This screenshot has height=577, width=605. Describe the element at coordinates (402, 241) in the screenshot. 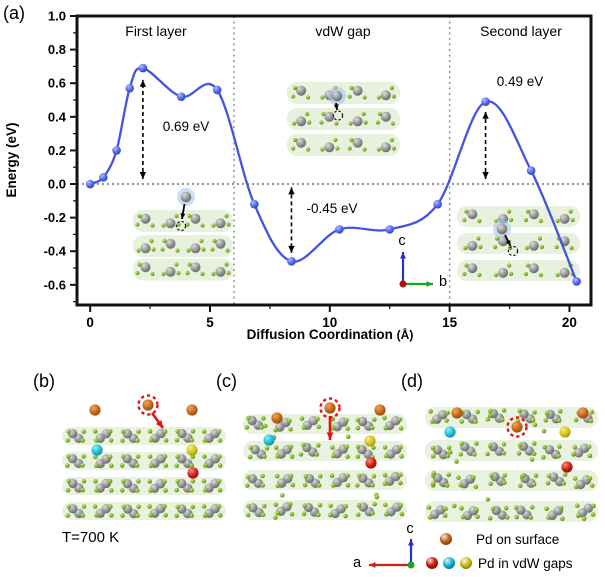

I see `axis-c-label: c` at that location.